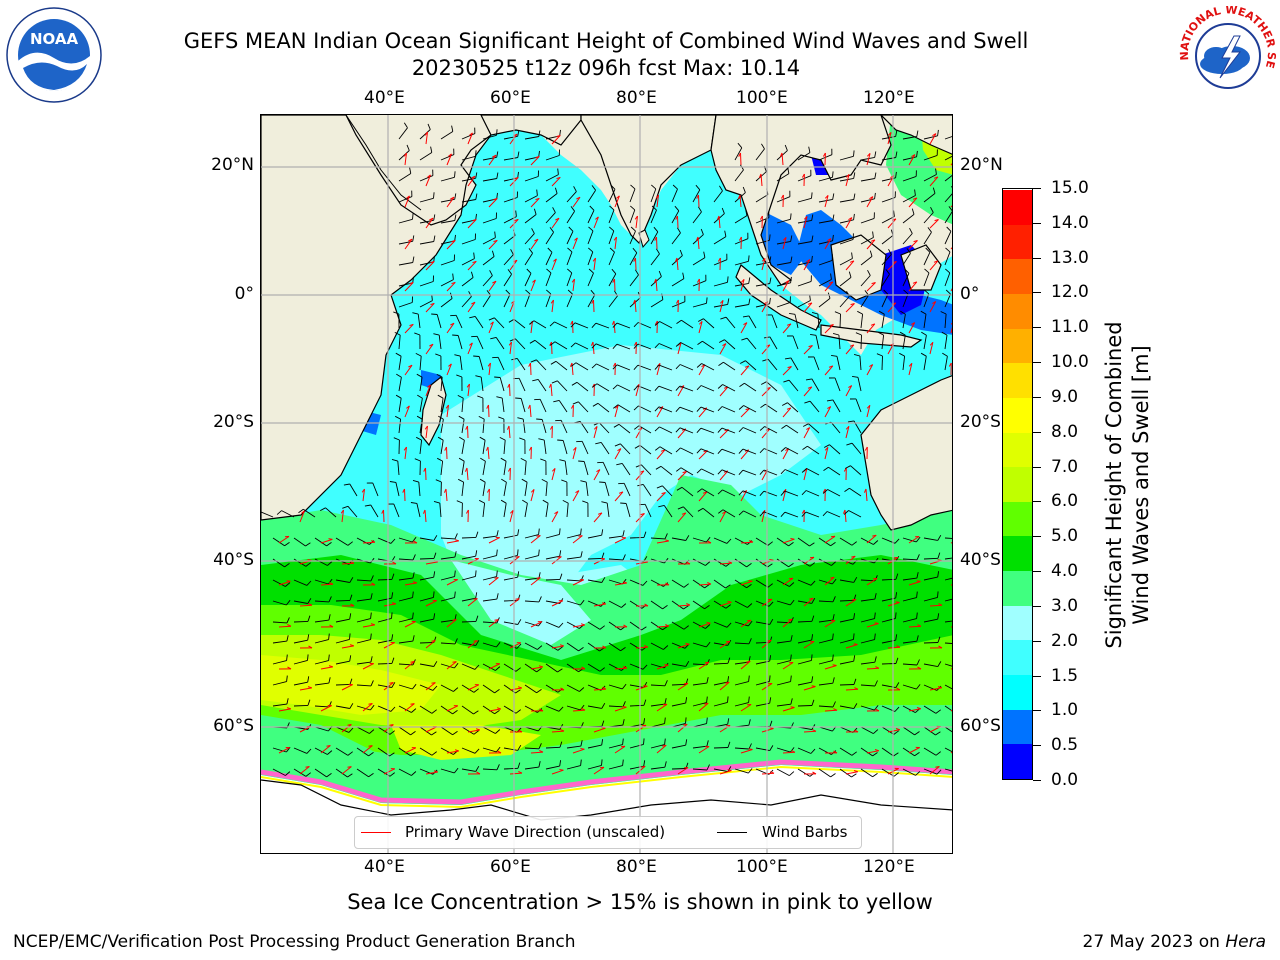 This screenshot has width=1280, height=960. I want to click on colorbar-tick-label: 6.0, so click(1065, 501).